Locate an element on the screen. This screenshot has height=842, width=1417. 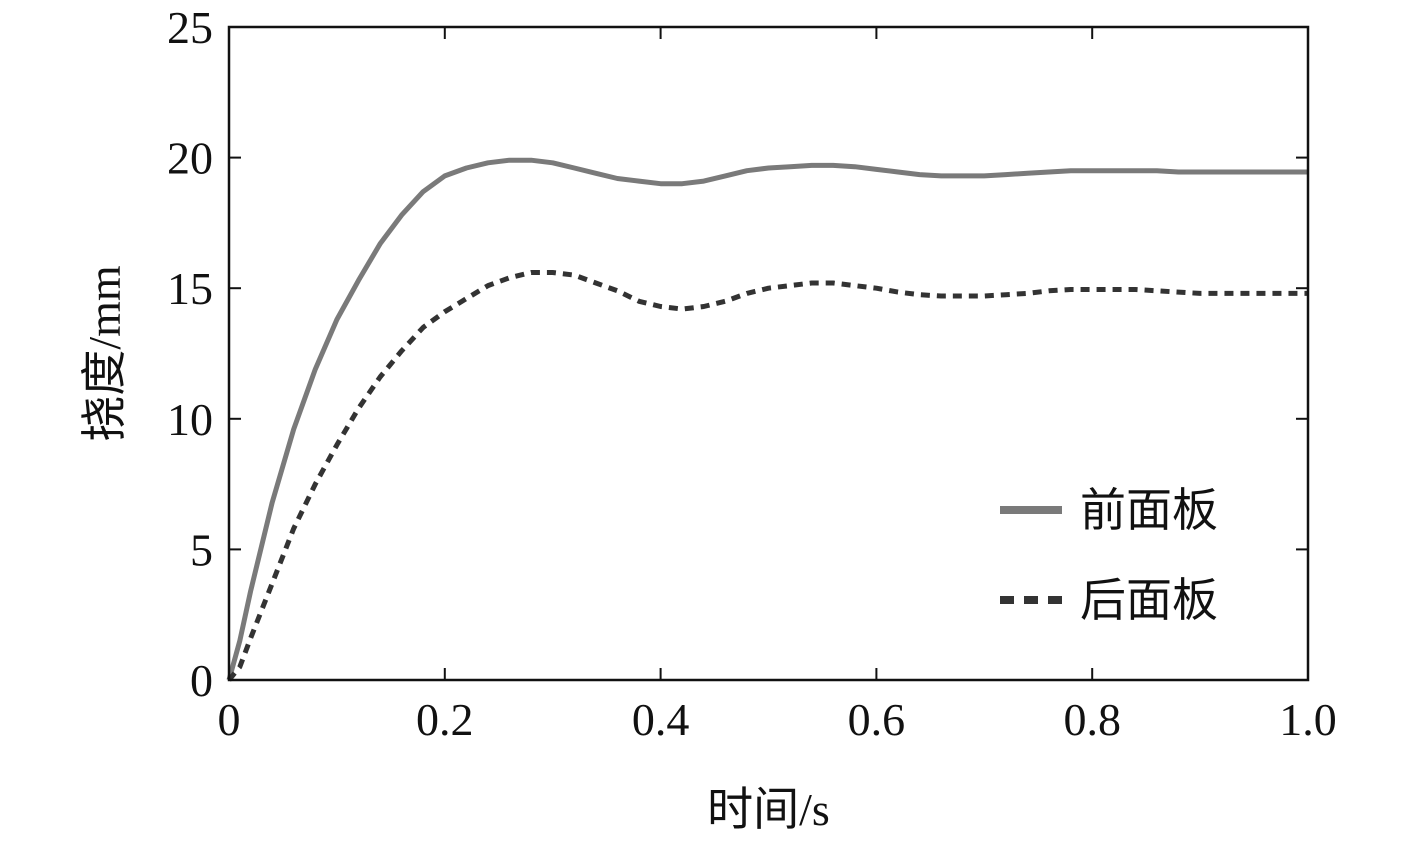
x-tick-label: 1.0 is located at coordinates (1308, 719).